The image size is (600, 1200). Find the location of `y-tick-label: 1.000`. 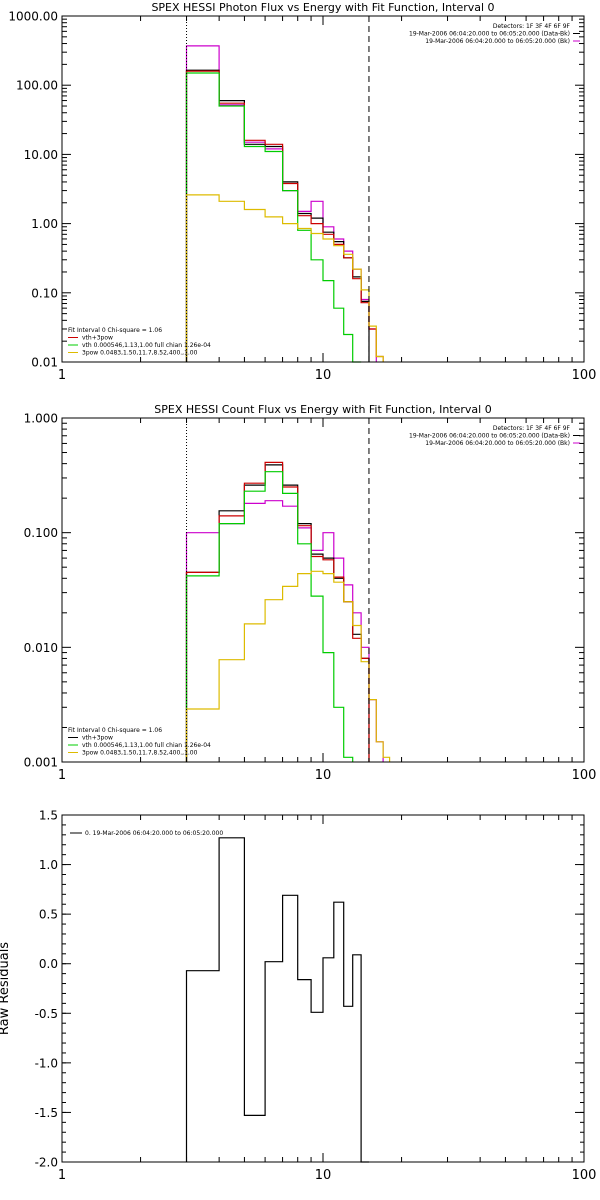

y-tick-label: 1.000 is located at coordinates (41, 419).